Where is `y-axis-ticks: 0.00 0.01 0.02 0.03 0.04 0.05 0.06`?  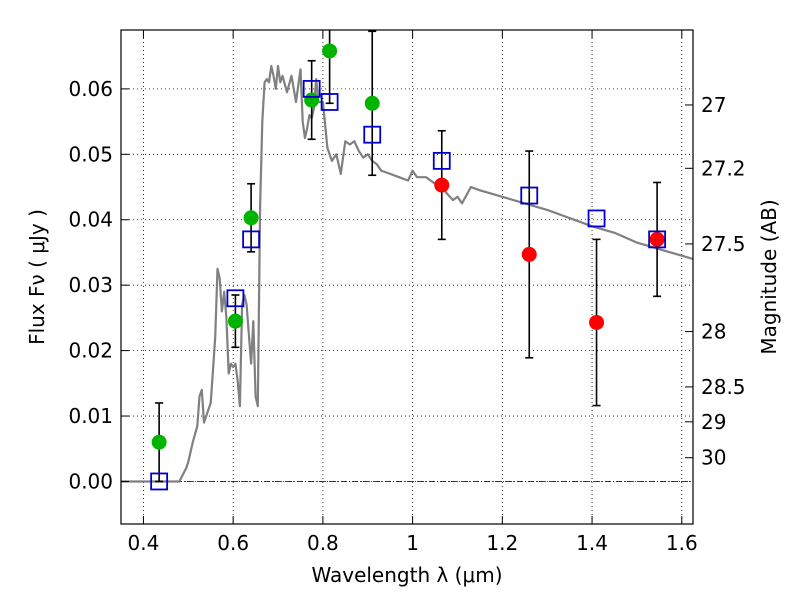 y-axis-ticks: 0.00 0.01 0.02 0.03 0.04 0.05 0.06 is located at coordinates (98, 285).